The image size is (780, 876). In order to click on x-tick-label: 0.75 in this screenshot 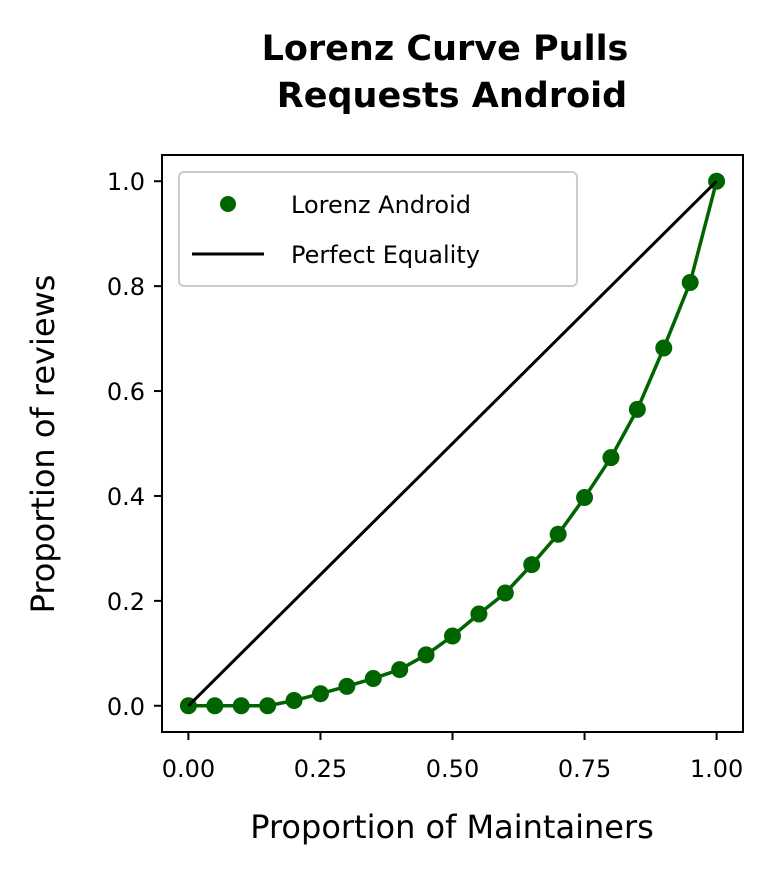, I will do `click(584, 769)`.